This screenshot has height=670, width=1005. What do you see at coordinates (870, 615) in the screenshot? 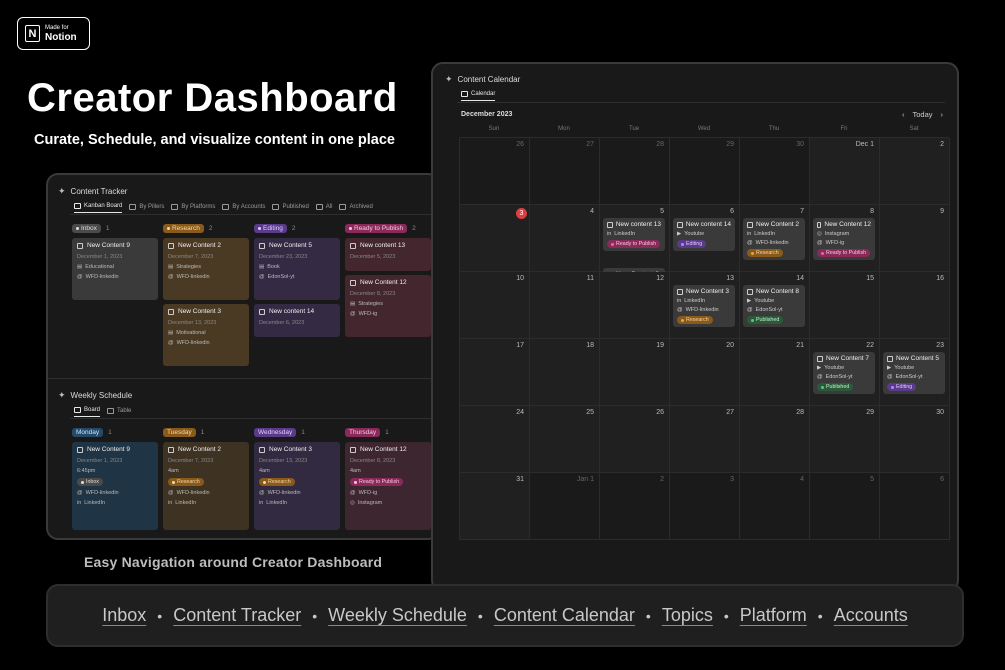
I see `nav-link-accounts: Accounts` at bounding box center [870, 615].